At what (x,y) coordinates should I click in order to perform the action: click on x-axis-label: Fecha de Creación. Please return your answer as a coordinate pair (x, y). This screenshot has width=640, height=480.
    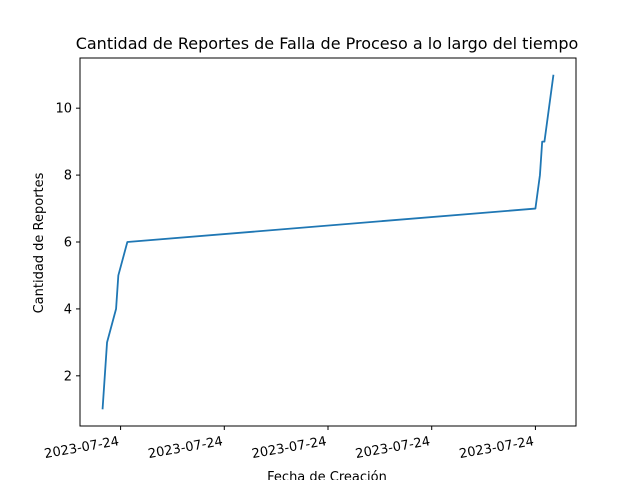
    Looking at the image, I should click on (327, 475).